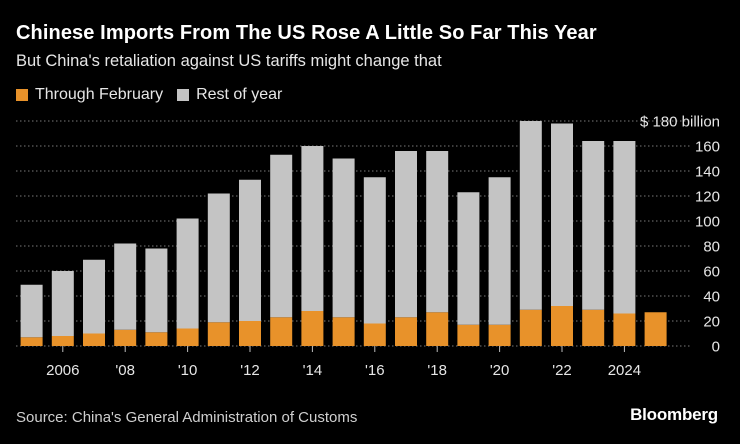 This screenshot has height=444, width=740. What do you see at coordinates (312, 328) in the screenshot?
I see `bar-through-february-2014` at bounding box center [312, 328].